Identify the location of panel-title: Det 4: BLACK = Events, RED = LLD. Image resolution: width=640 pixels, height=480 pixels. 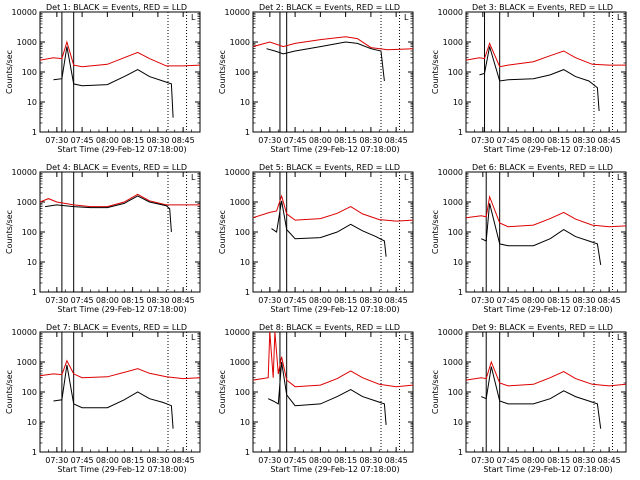
(116, 167).